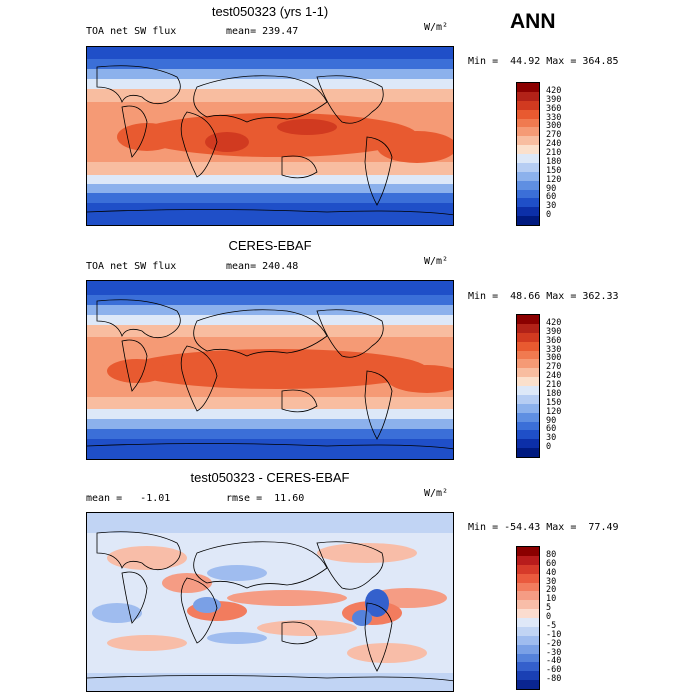 The width and height of the screenshot is (700, 700). Describe the element at coordinates (554, 643) in the screenshot. I see `colorbar-tick-label: -20` at that location.